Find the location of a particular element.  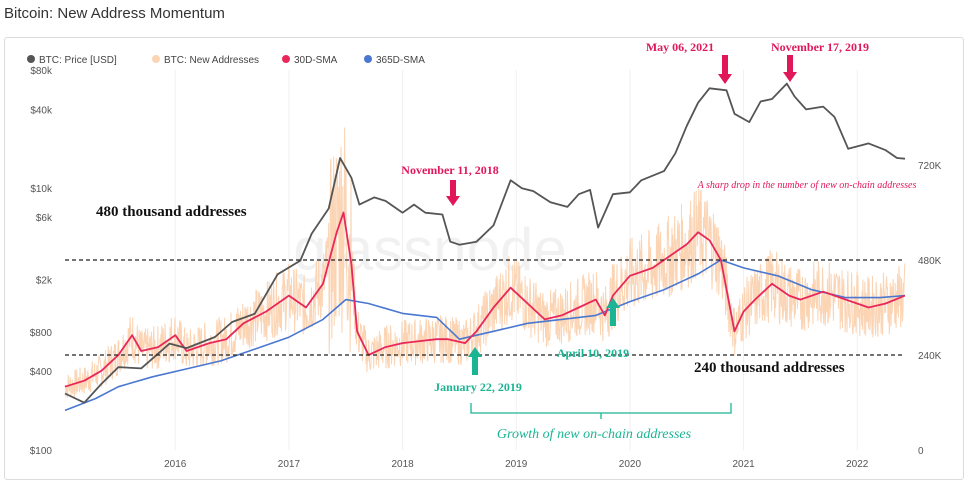

legend-item-price: BTC: Price [USD] is located at coordinates (72, 60).